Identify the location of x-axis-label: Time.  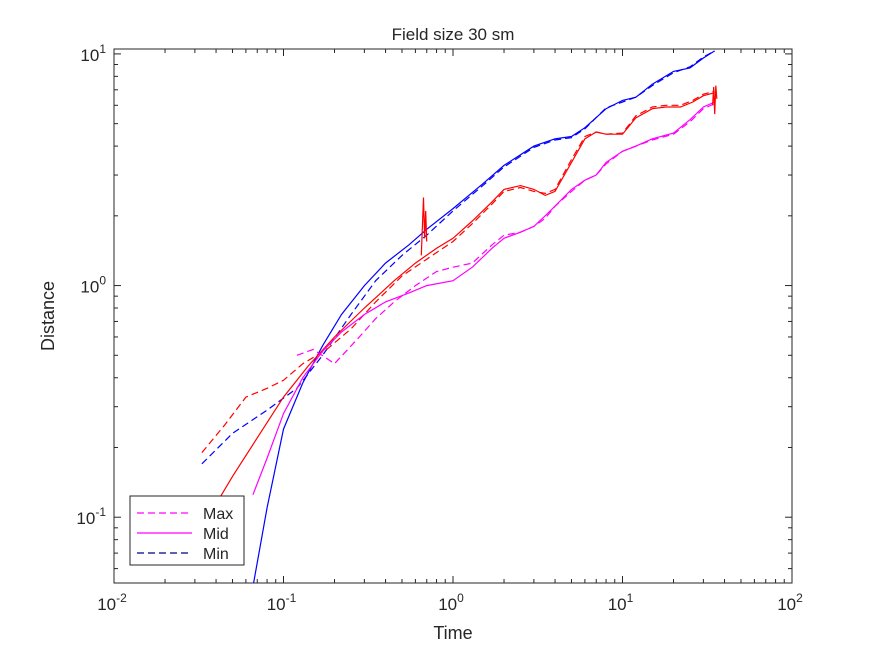
(452, 633).